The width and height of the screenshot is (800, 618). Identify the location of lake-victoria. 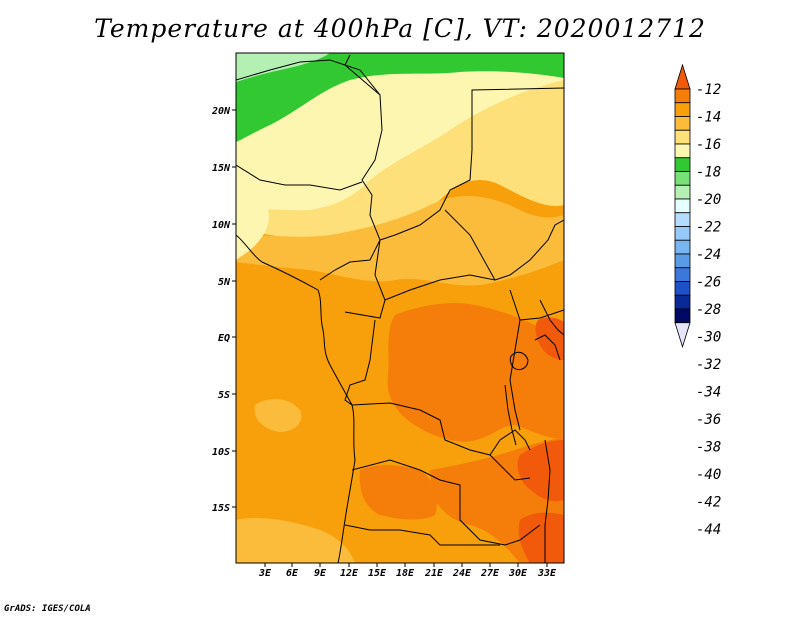
(519, 361).